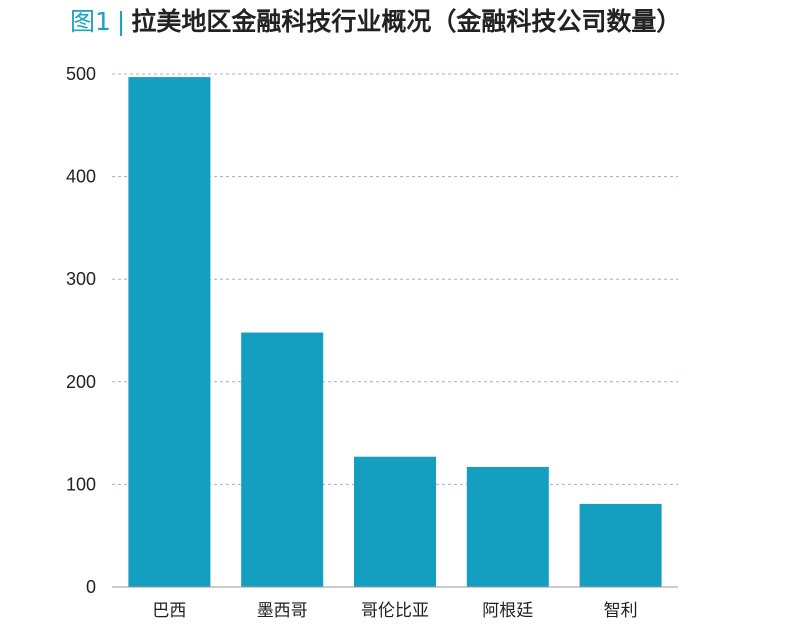  Describe the element at coordinates (282, 611) in the screenshot. I see `x-category-label: 墨西哥` at that location.